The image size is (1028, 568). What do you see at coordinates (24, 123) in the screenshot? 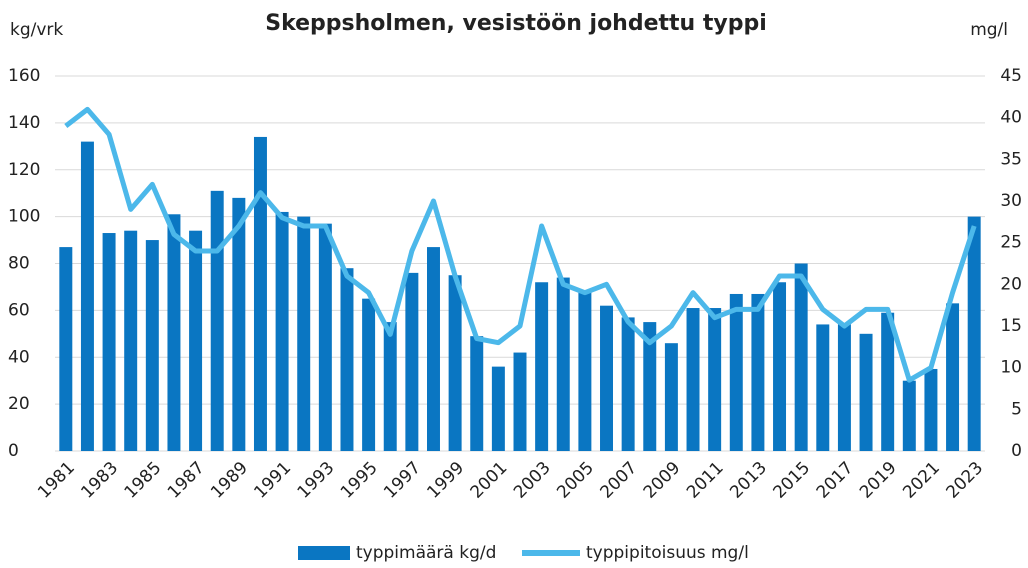
I see `y-tick-label: 140` at bounding box center [24, 123].